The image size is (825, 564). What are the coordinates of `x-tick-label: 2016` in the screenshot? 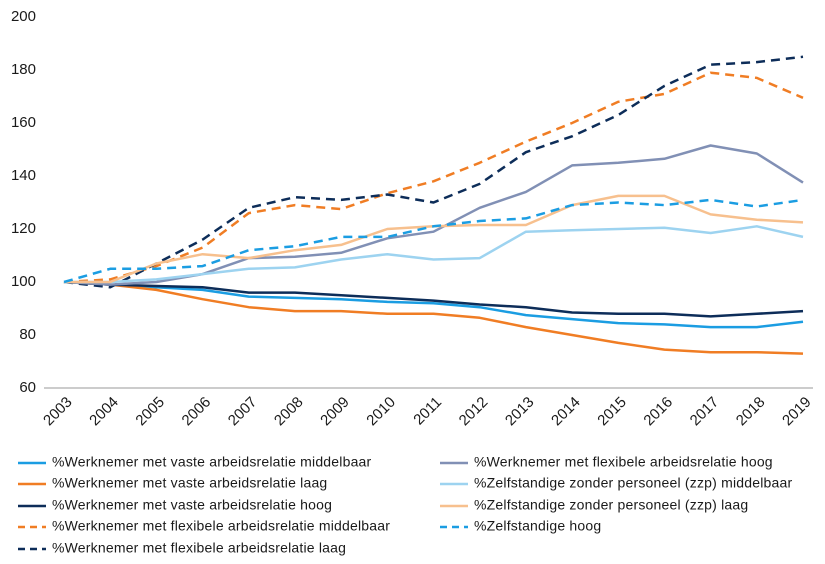 It's located at (658, 412).